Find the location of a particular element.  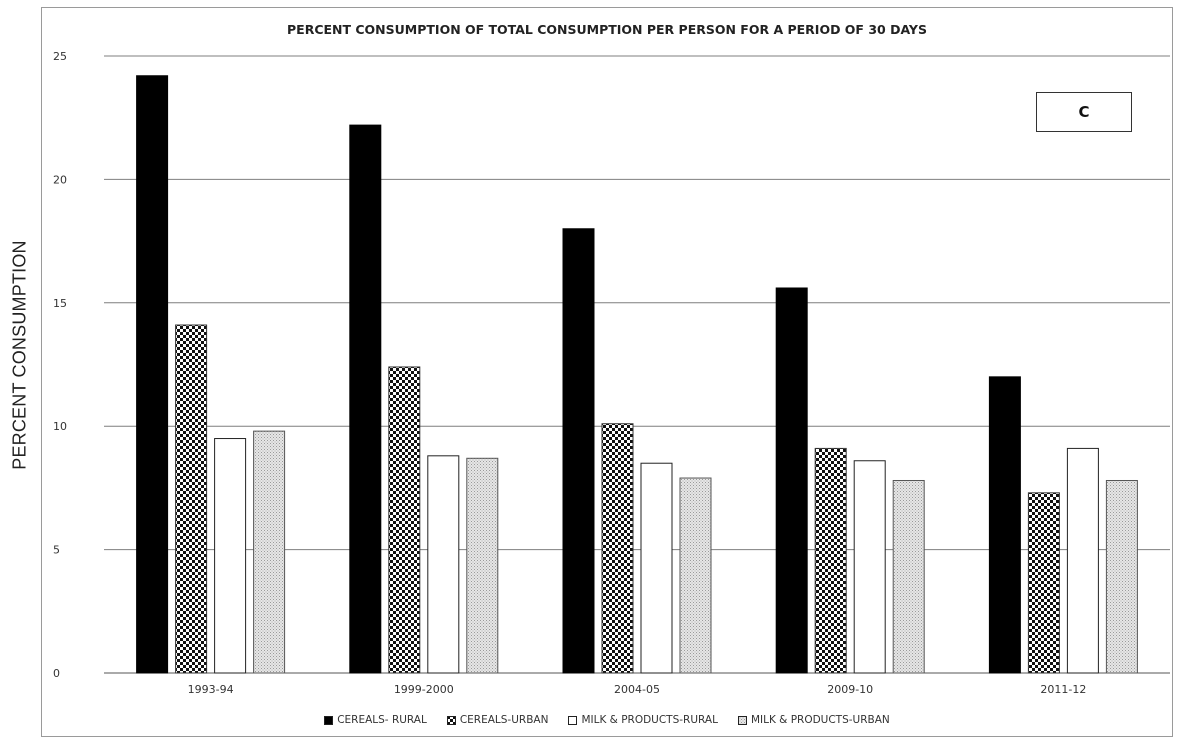

panel-letter: C is located at coordinates (1084, 112).